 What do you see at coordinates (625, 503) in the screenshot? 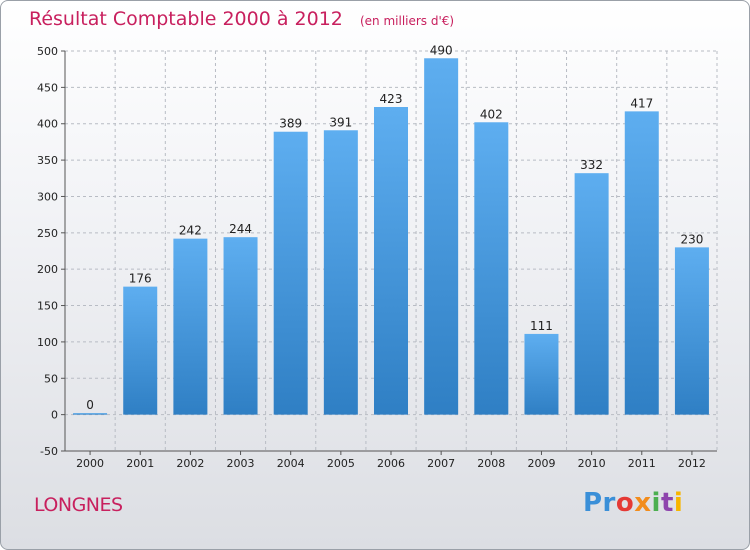
I see `logo-part-2: o` at bounding box center [625, 503].